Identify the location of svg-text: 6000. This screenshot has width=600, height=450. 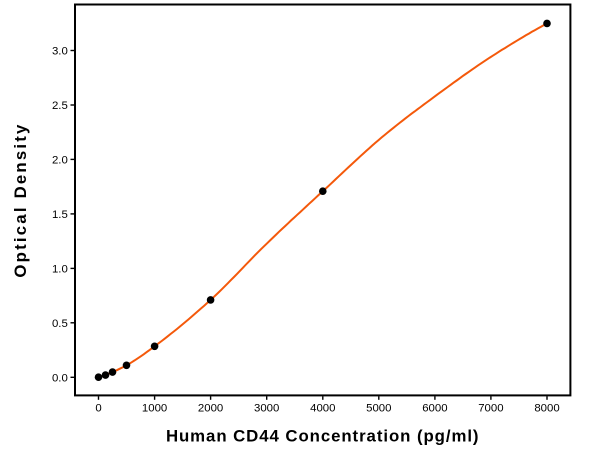
(434, 409).